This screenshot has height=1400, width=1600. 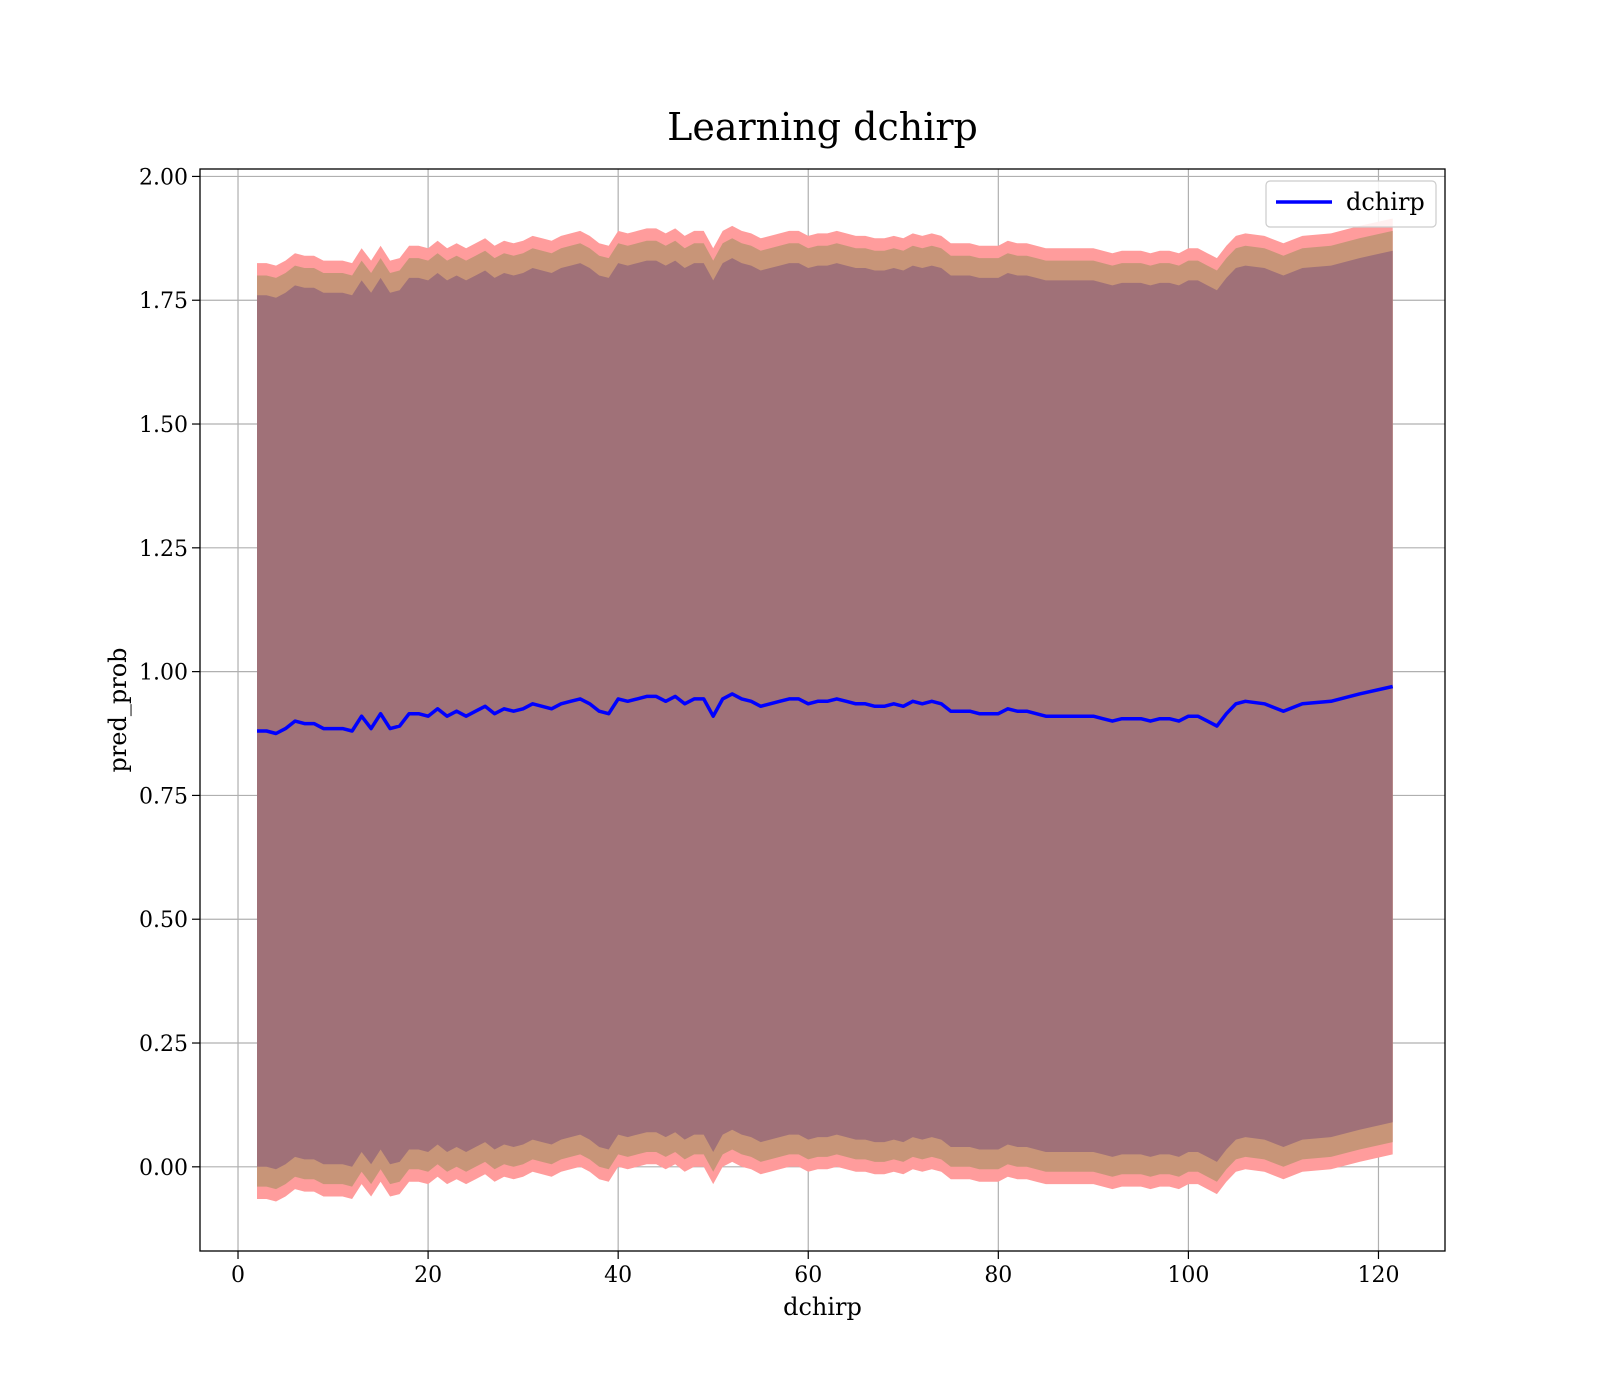 I want to click on y-tick-label: 2.00, so click(x=163, y=177).